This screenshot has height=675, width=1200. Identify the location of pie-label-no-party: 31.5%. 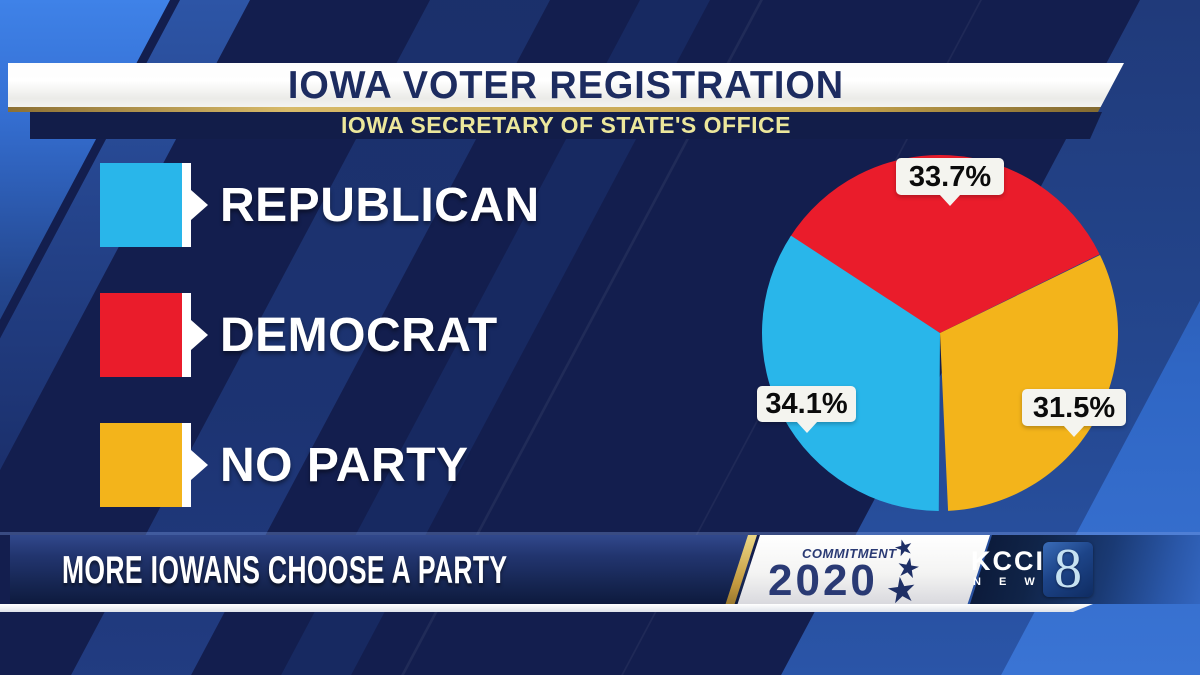
(1074, 413).